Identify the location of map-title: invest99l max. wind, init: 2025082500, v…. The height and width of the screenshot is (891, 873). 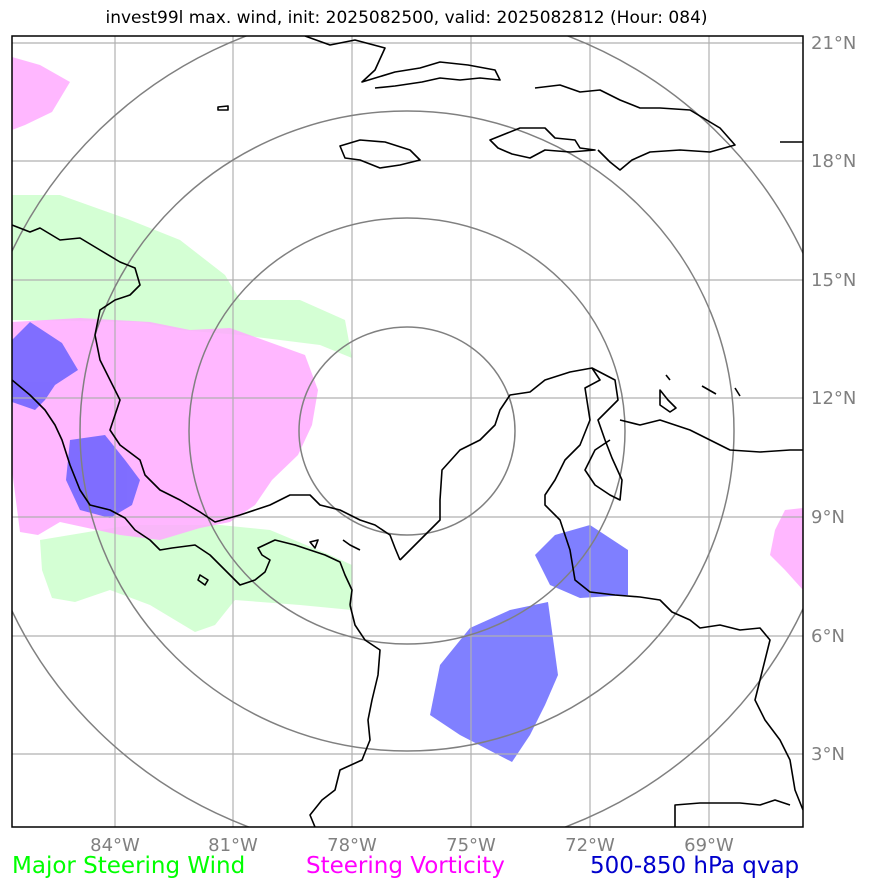
(406, 18).